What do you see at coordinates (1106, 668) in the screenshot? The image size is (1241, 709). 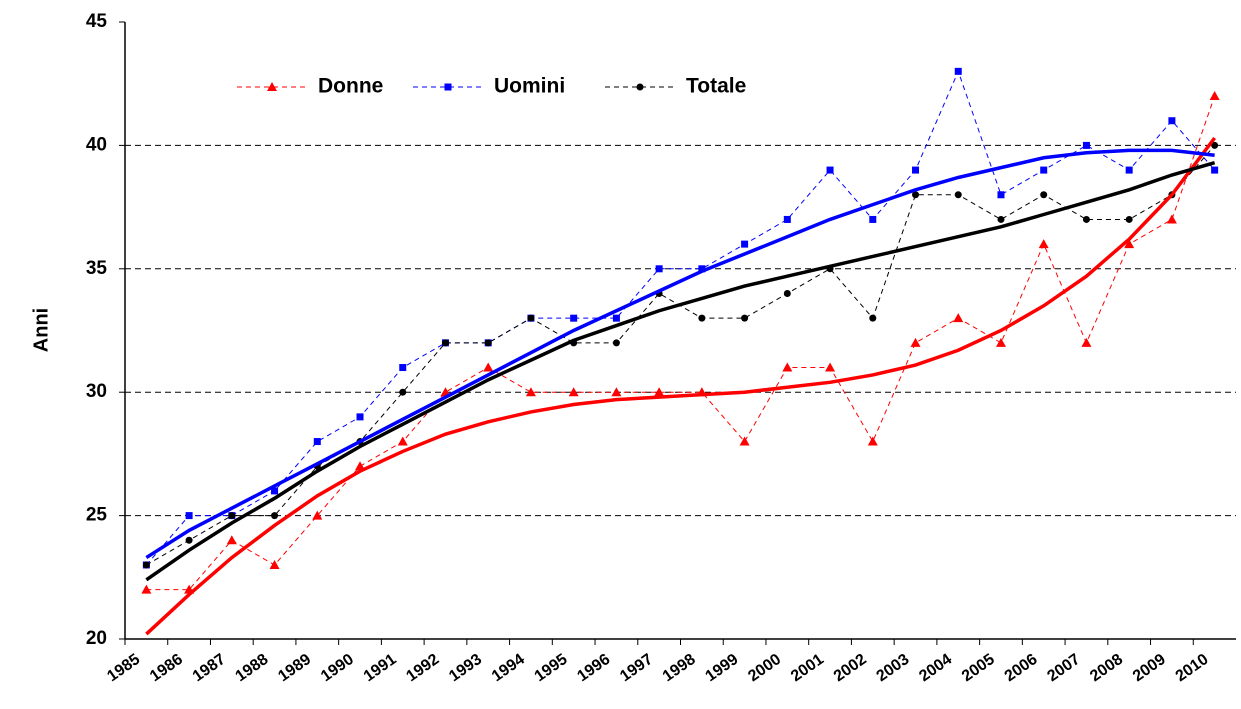 I see `x-tick-label: 2008` at bounding box center [1106, 668].